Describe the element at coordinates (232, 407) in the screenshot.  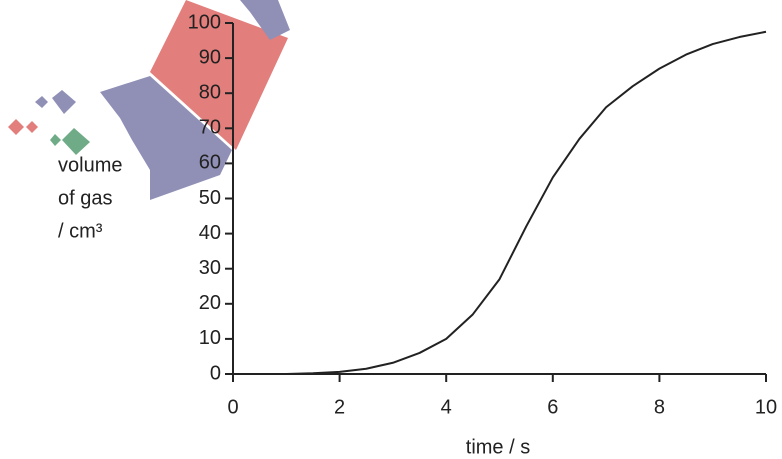
I see `x-tick-label: 0` at that location.